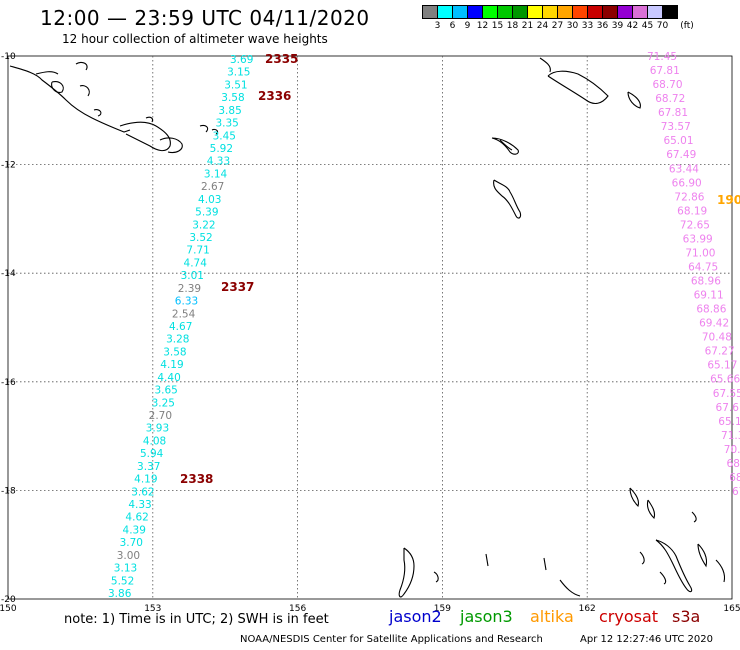  I want to click on swh-value: 72.65, so click(695, 225).